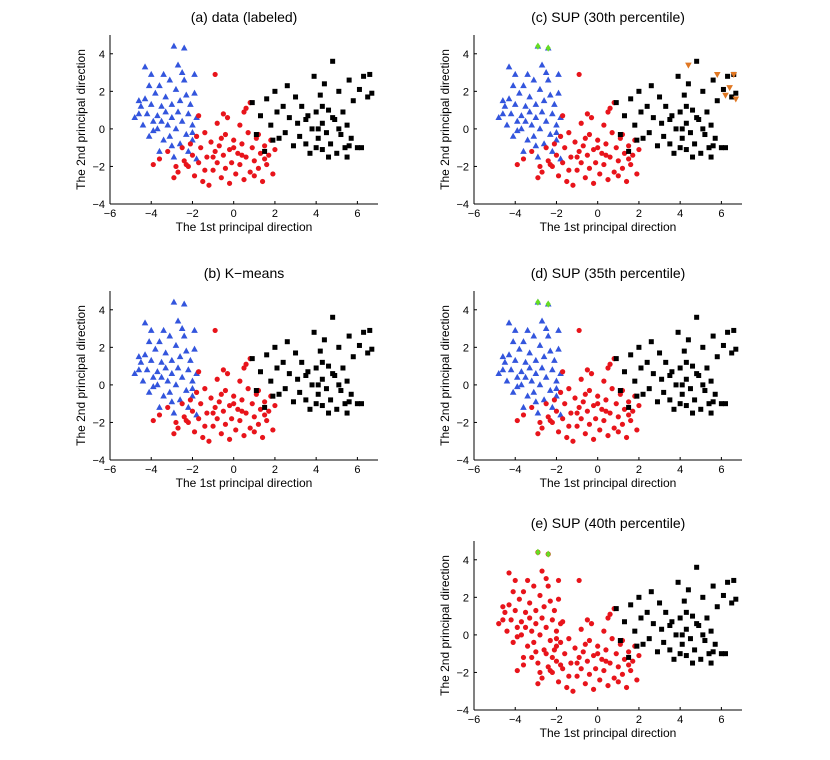 The image size is (830, 760). Describe the element at coordinates (151, 214) in the screenshot. I see `x-tick-label: −4` at that location.